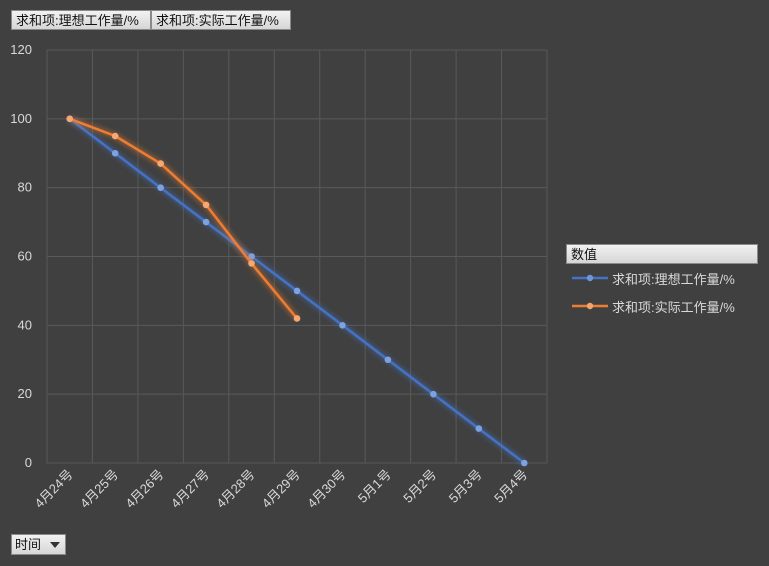 The height and width of the screenshot is (566, 769). I want to click on axis-field-label: 时间, so click(28, 544).